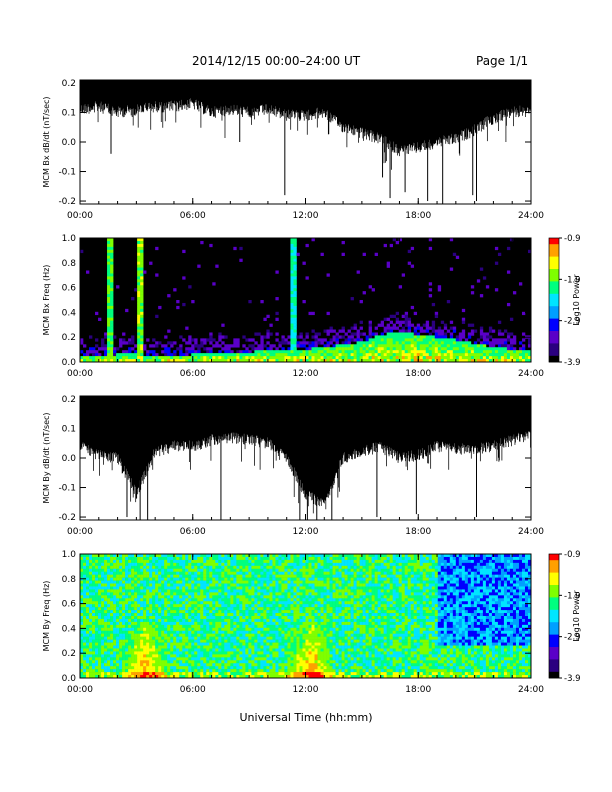 The width and height of the screenshot is (612, 792). Describe the element at coordinates (554, 346) in the screenshot. I see `colorbar-swatch` at that location.